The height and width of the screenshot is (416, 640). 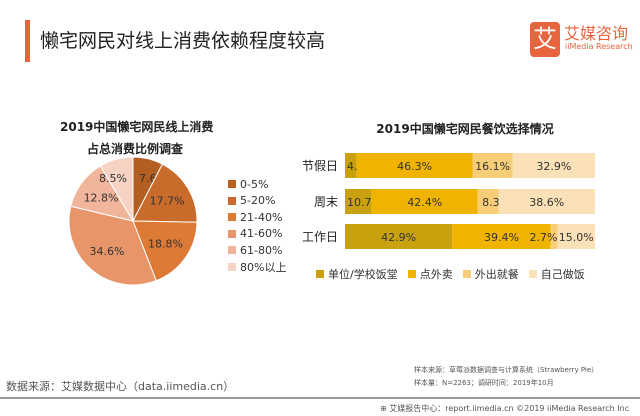 I want to click on legend-label: 外出就餐, so click(x=496, y=274).